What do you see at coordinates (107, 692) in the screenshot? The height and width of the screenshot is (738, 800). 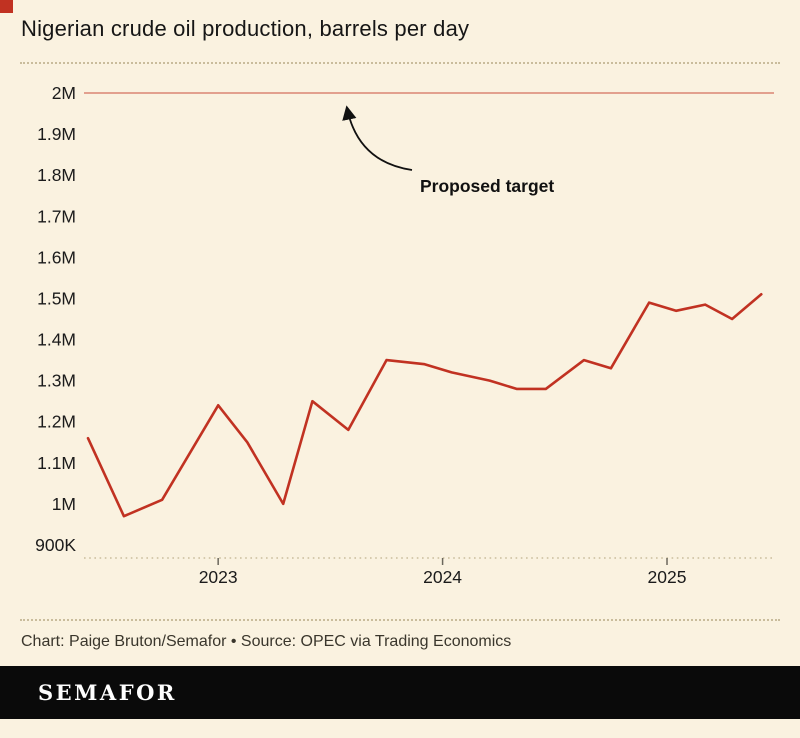 I see `semafor-logo: SEMAFOR` at bounding box center [107, 692].